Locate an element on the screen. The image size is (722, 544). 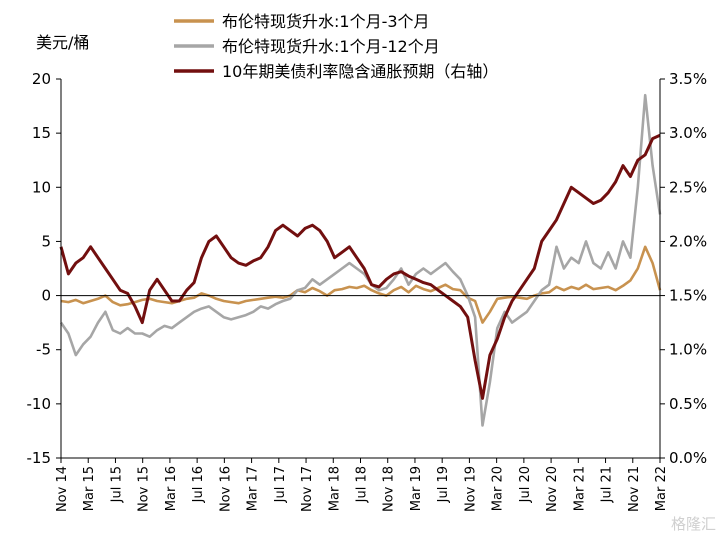
left-tick-label: 5 is located at coordinates (46, 241).